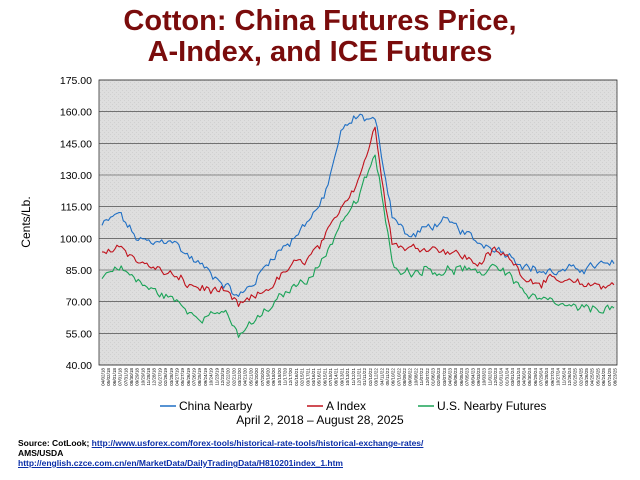 This screenshot has height=480, width=640. Describe the element at coordinates (76, 176) in the screenshot. I see `y-tick-label: 130.00` at that location.